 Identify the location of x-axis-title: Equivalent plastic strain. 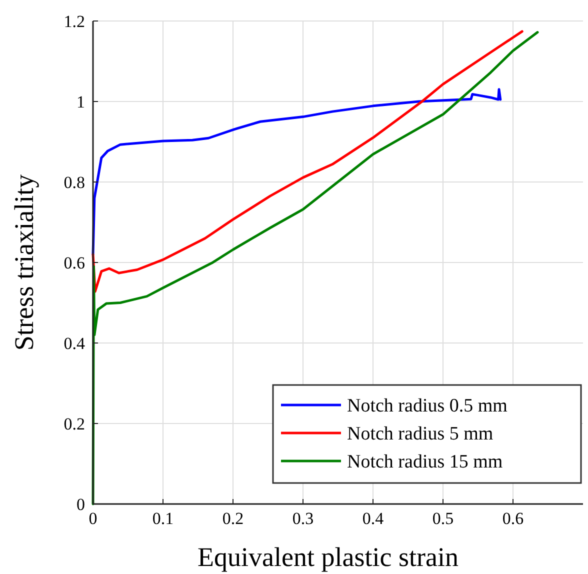
(328, 557).